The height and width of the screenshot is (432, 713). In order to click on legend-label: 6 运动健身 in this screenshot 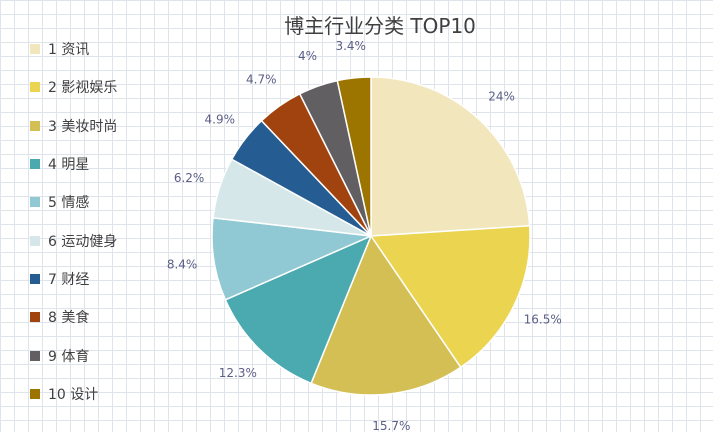, I will do `click(83, 241)`.